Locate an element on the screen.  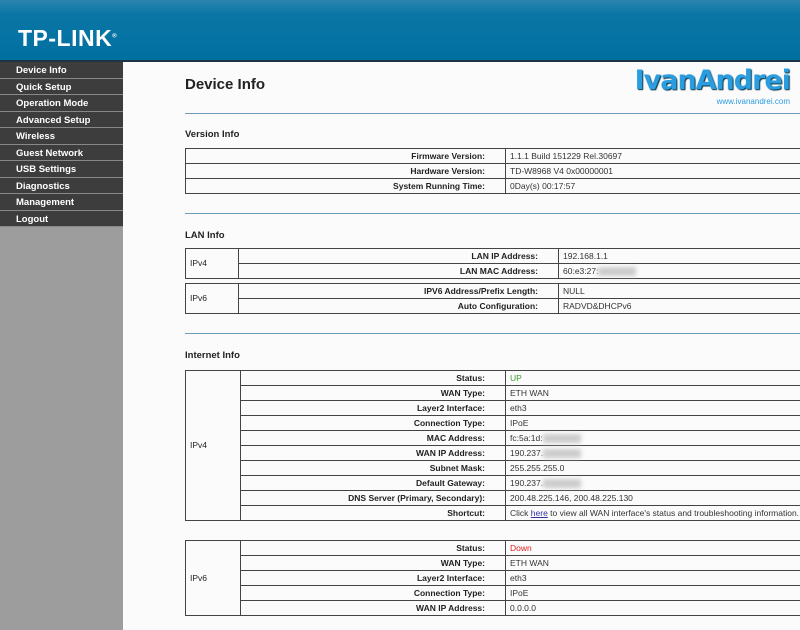
lan-info-heading: LAN Info is located at coordinates (205, 235).